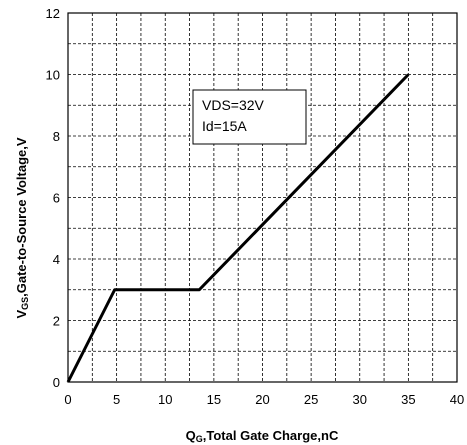  What do you see at coordinates (233, 105) in the screenshot?
I see `annotation-line-1: VDS=32V` at bounding box center [233, 105].